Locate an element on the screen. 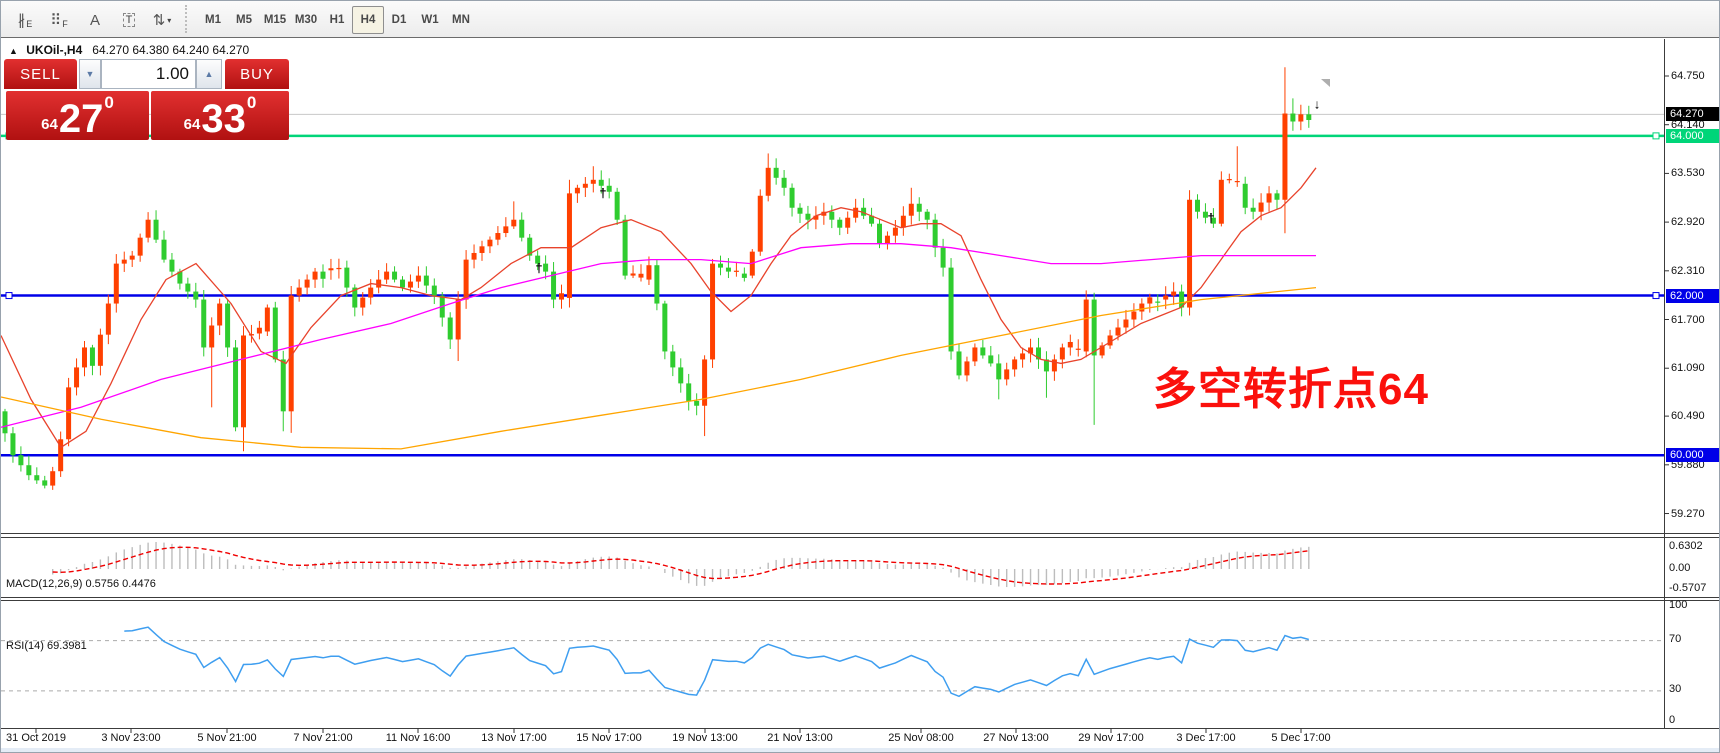 The width and height of the screenshot is (1720, 753). channel-glyph: ∦ is located at coordinates (21, 20).